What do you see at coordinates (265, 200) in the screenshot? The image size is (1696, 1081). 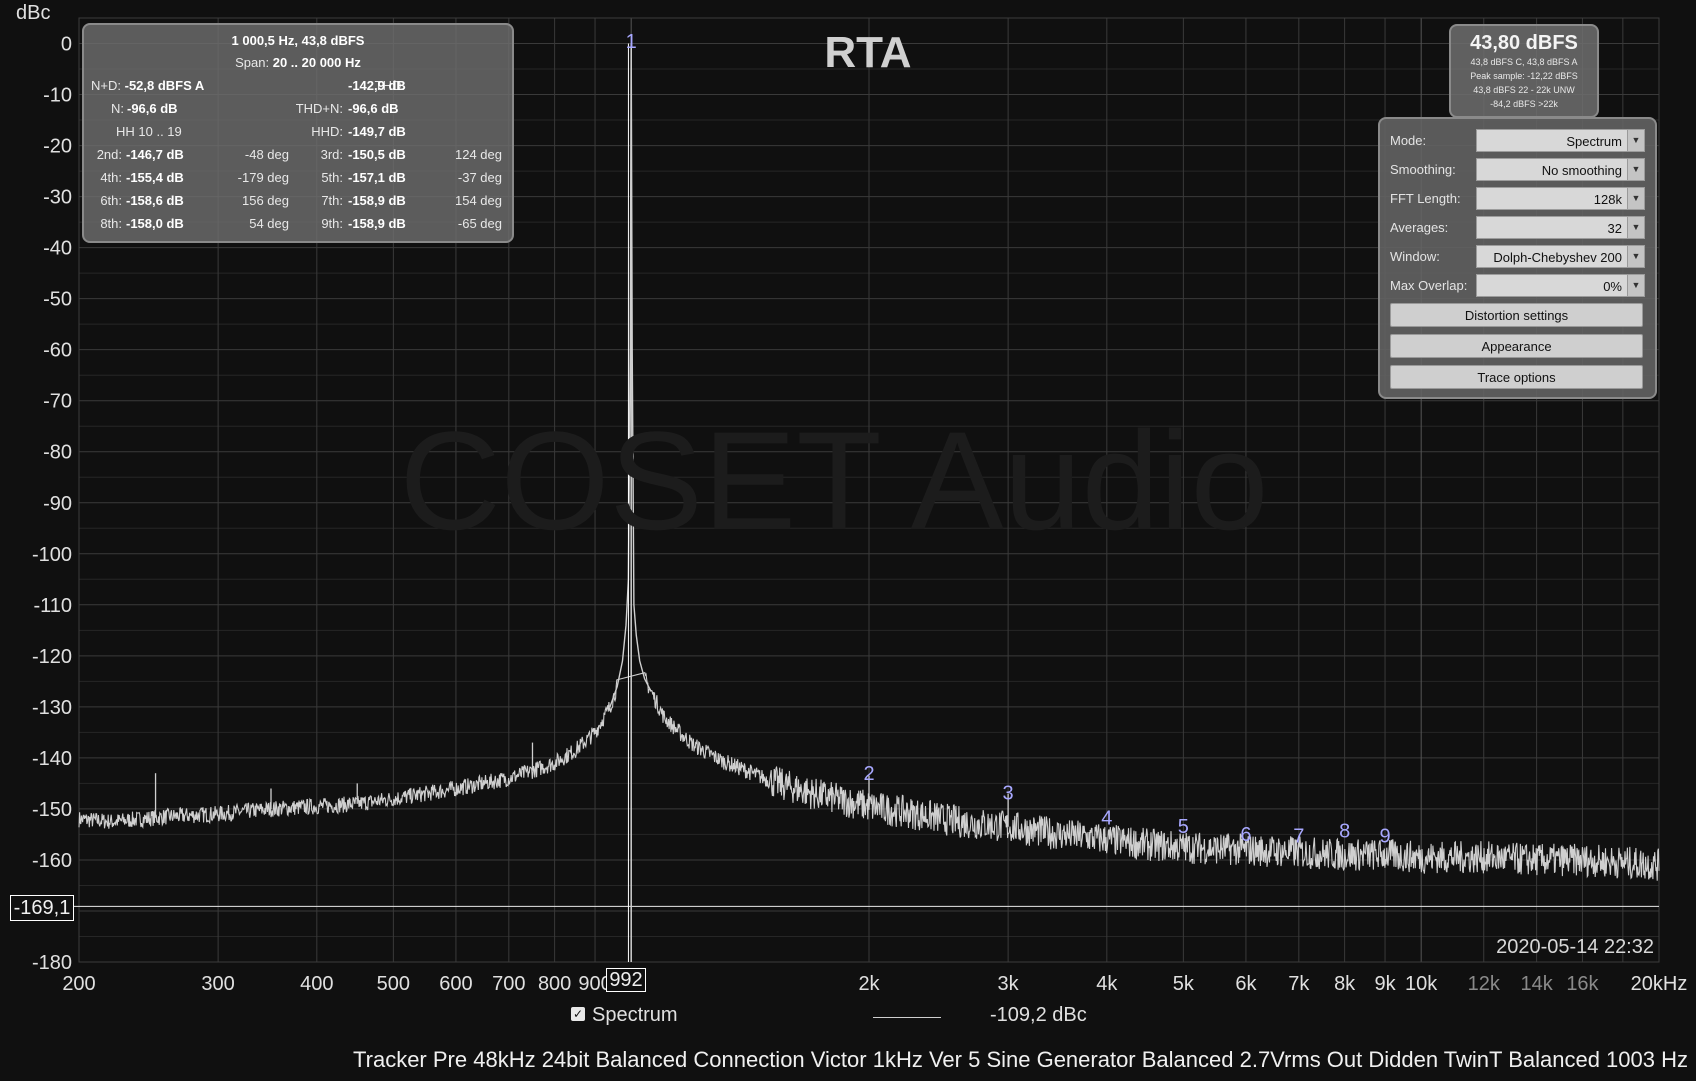 I see `harmonic-6-phase: 156 deg` at bounding box center [265, 200].